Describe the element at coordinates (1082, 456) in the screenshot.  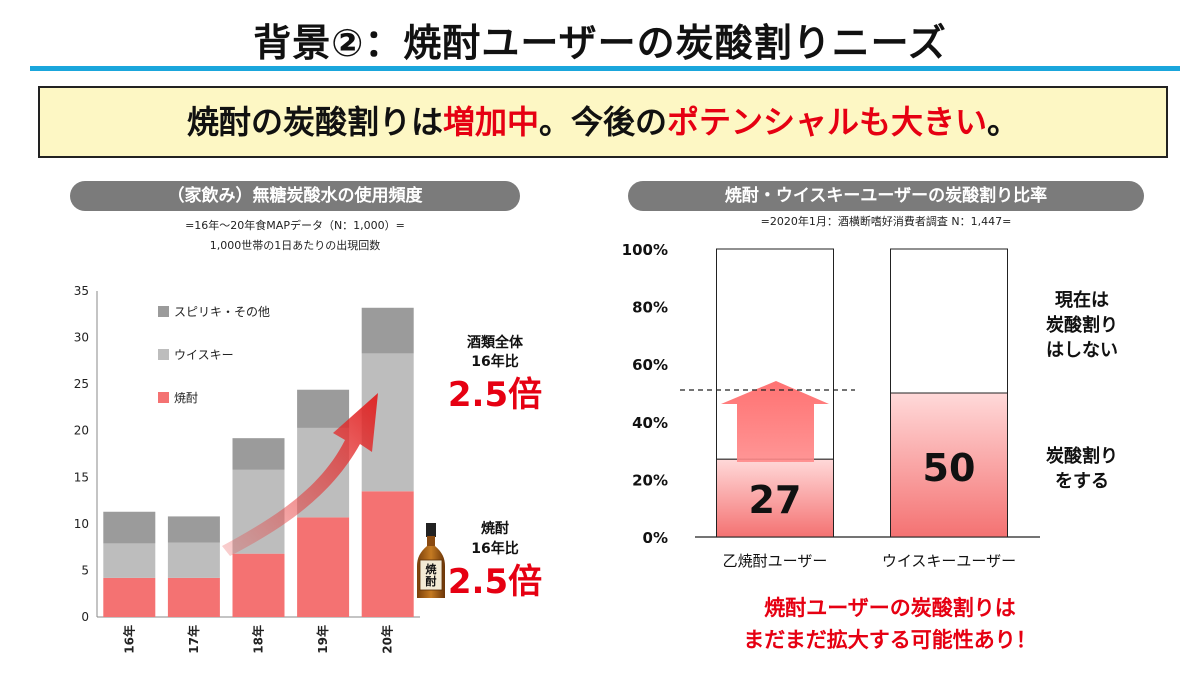
I see `carbonated-label: 炭酸割り` at that location.